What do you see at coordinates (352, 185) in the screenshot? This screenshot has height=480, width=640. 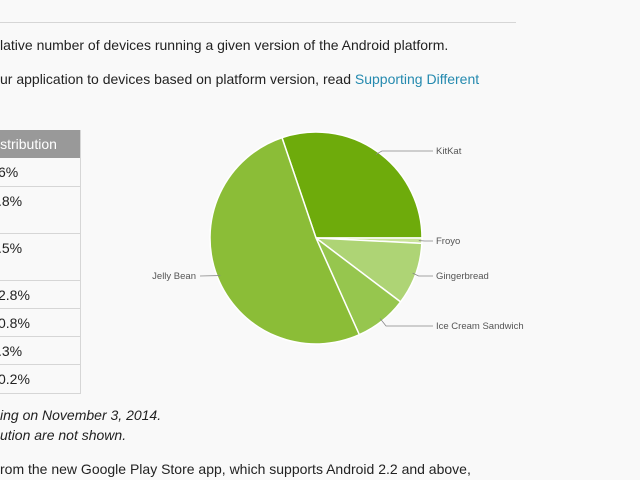 I see `pie-slice-kitkat` at bounding box center [352, 185].